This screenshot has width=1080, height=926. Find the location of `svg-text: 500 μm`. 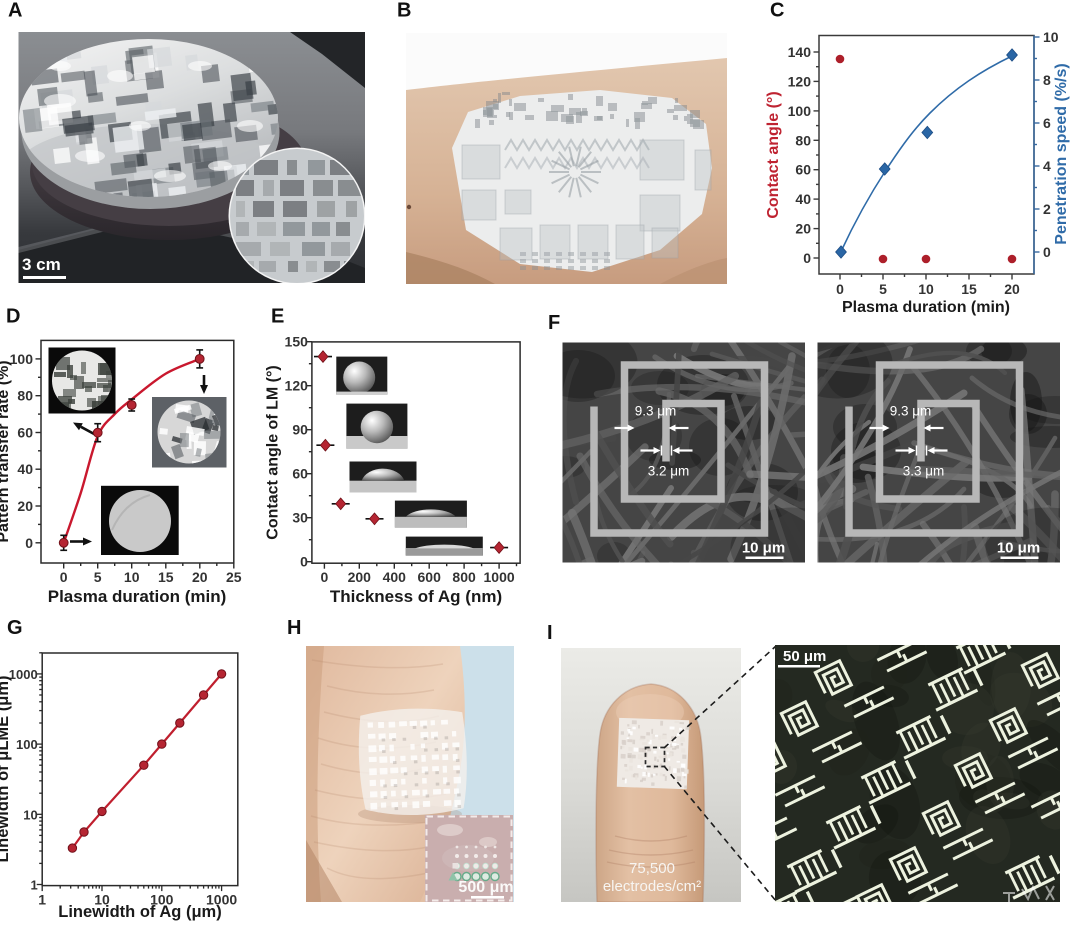

svg-text: 500 μm is located at coordinates (485, 887).